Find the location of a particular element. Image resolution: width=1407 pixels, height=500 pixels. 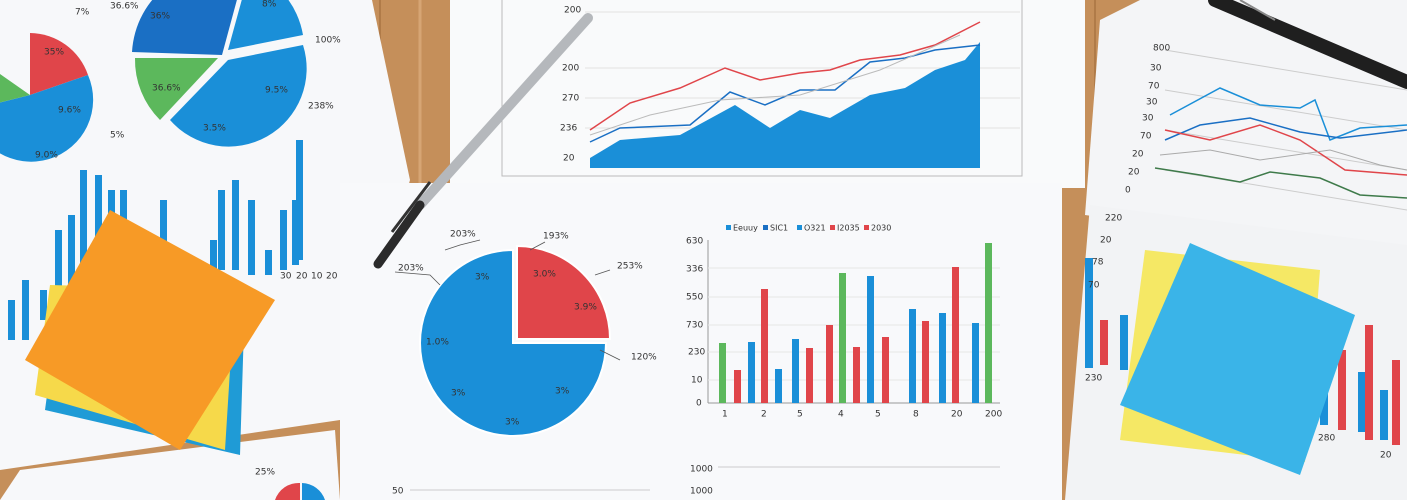

bottom-left-paper-path is located at coordinates (287, 491).